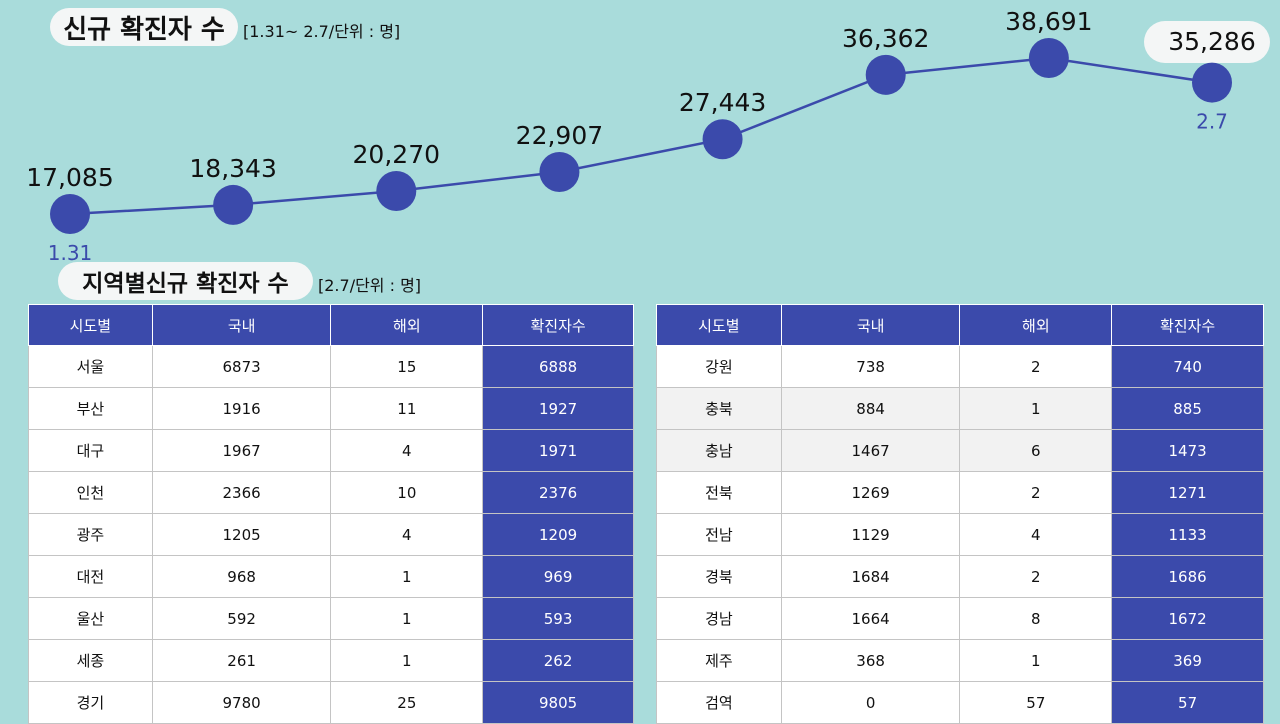 The image size is (1280, 724). Describe the element at coordinates (241, 576) in the screenshot. I see `value-cell: 968` at that location.